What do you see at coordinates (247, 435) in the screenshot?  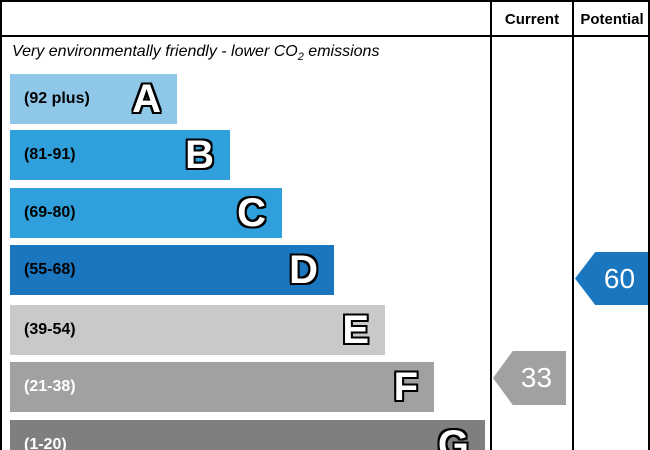 I see `band-row-g: (1-20) G` at bounding box center [247, 435].